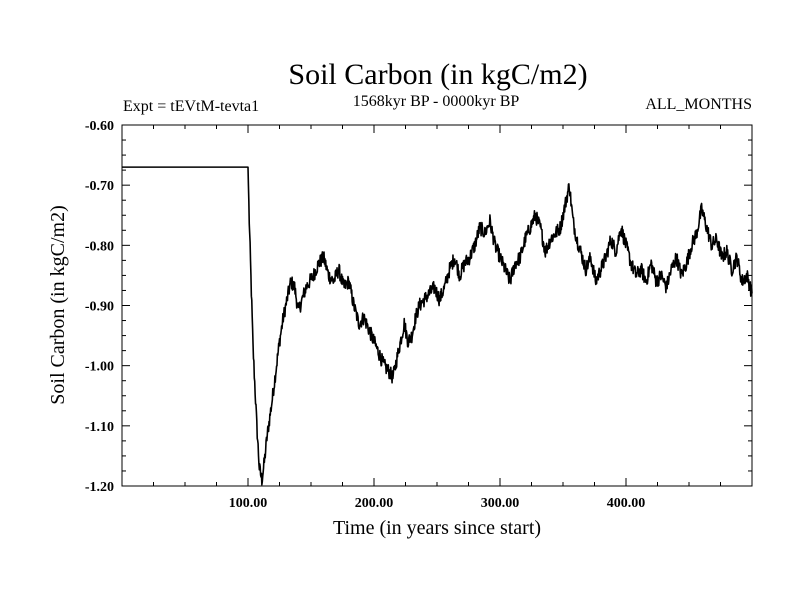  What do you see at coordinates (500, 503) in the screenshot?
I see `x-tick-label: 300.00` at bounding box center [500, 503].